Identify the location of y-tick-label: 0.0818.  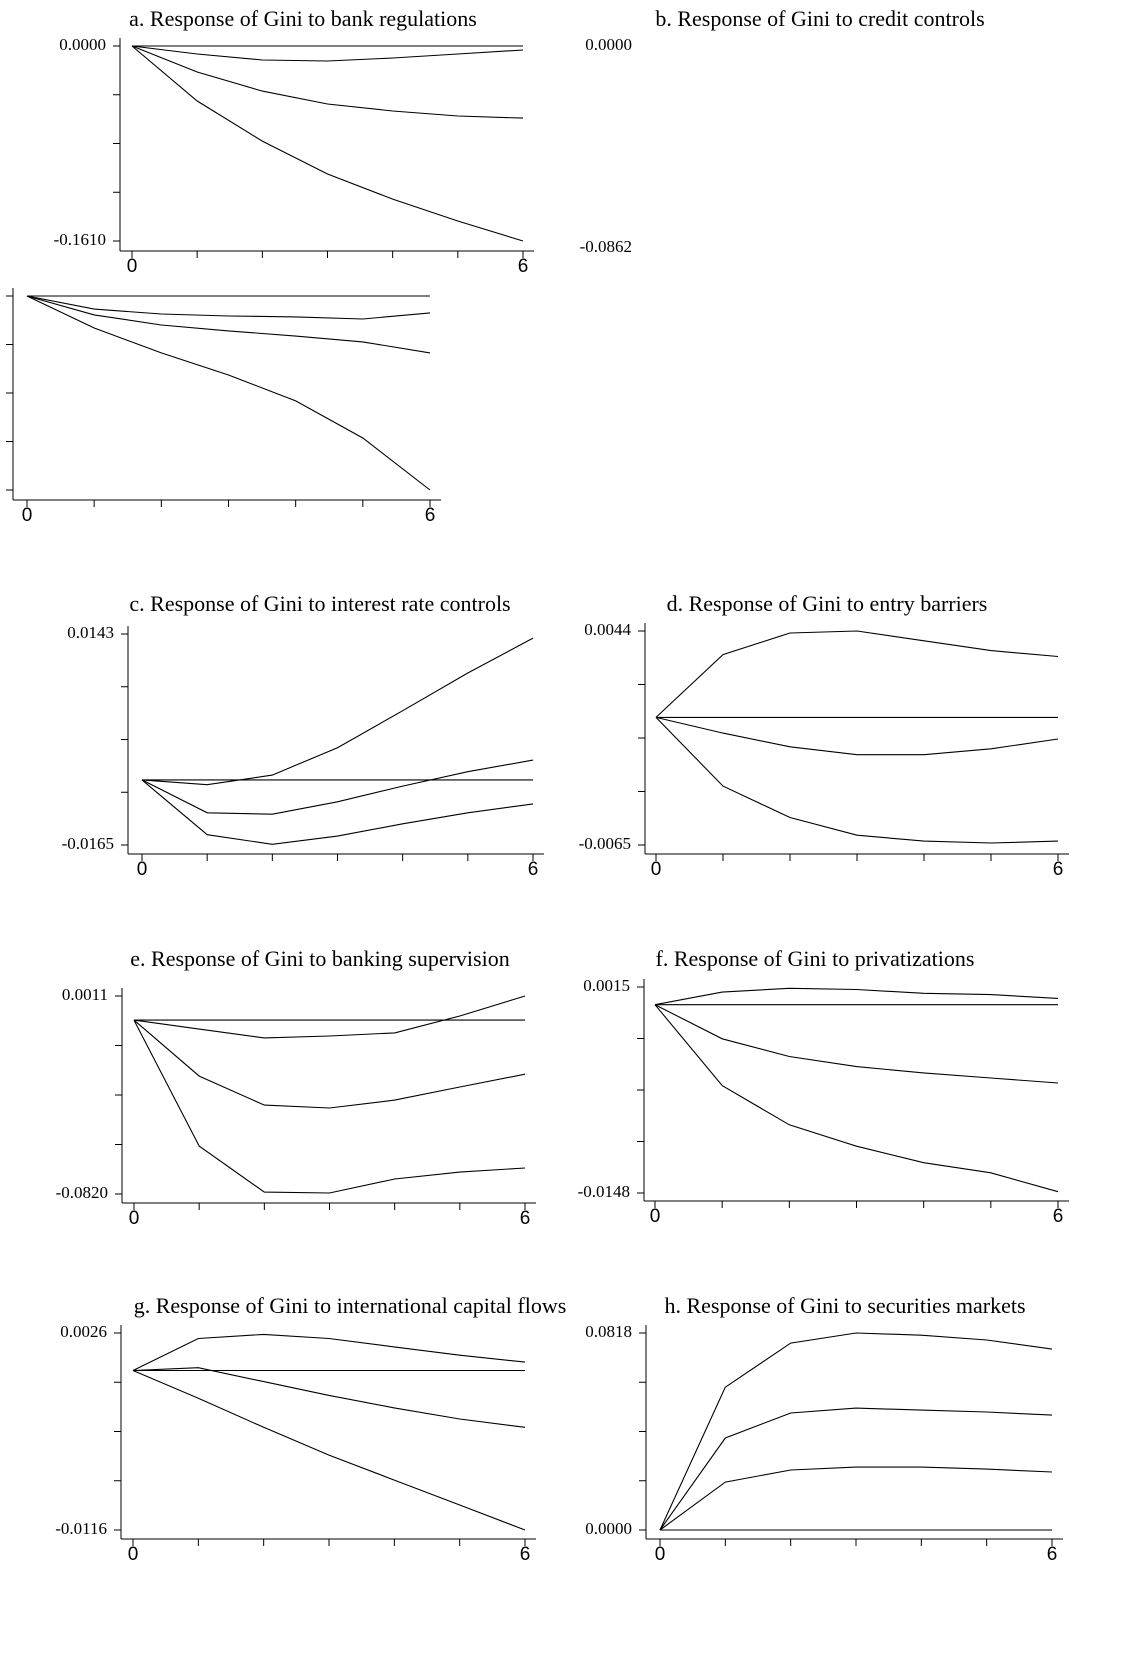
(608, 1331).